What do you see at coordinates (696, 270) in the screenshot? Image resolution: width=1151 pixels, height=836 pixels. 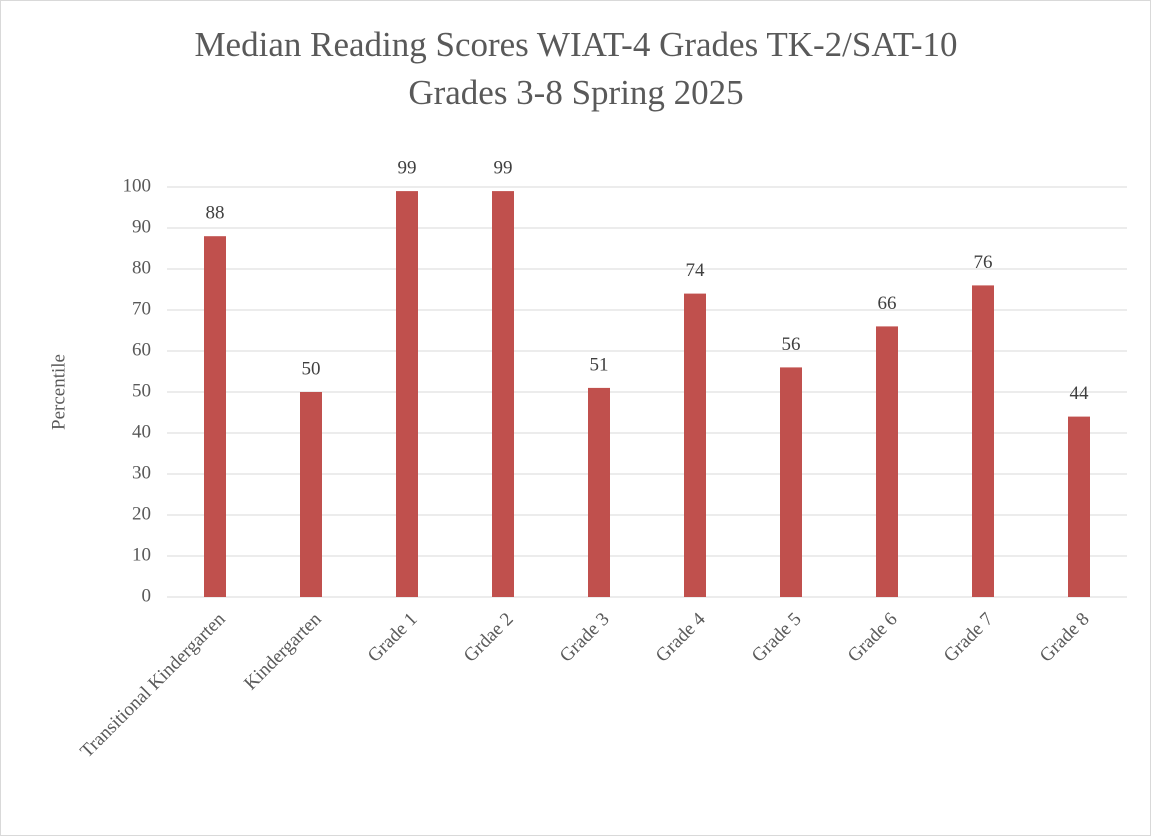 I see `value-label: 74` at bounding box center [696, 270].